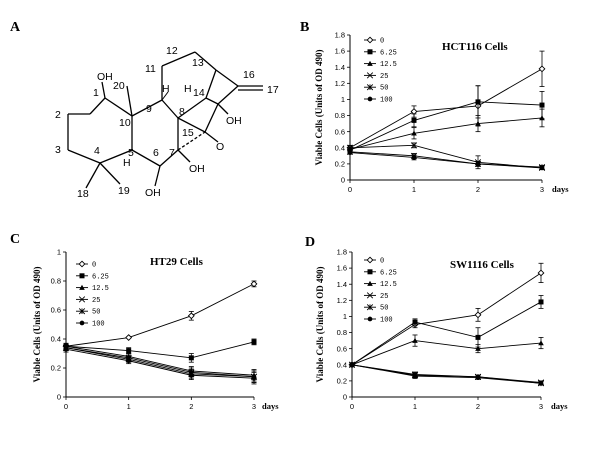 This screenshot has width=600, height=450. What do you see at coordinates (150, 69) in the screenshot?
I see `atom-label: 11` at bounding box center [150, 69].